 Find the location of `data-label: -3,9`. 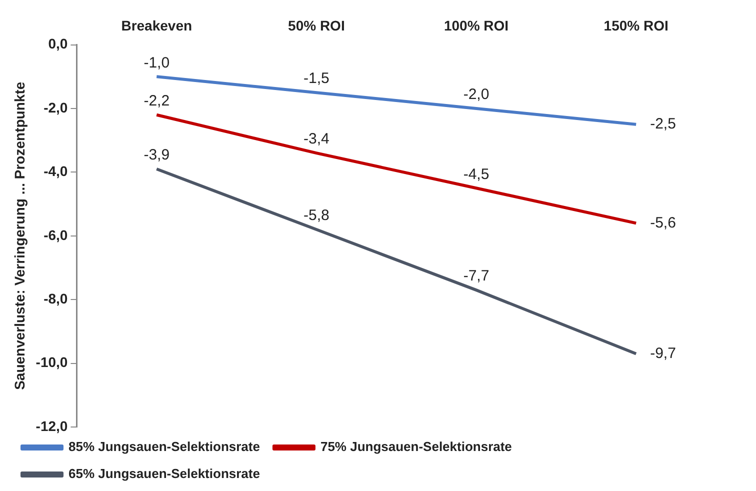

data-label: -3,9 is located at coordinates (157, 155).